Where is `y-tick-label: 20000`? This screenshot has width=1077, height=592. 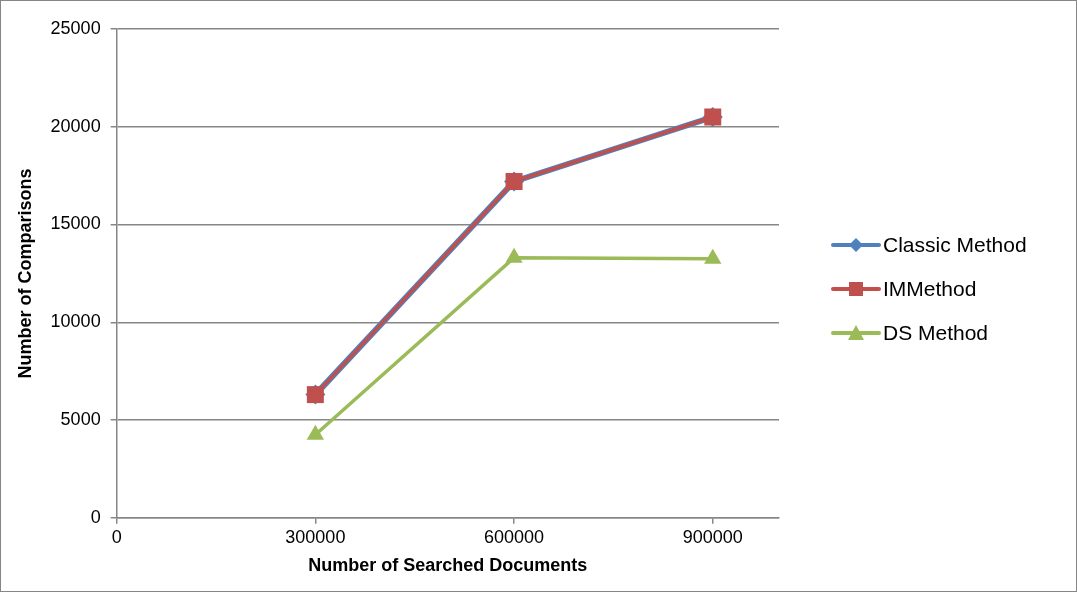
y-tick-label: 20000 is located at coordinates (75, 125).